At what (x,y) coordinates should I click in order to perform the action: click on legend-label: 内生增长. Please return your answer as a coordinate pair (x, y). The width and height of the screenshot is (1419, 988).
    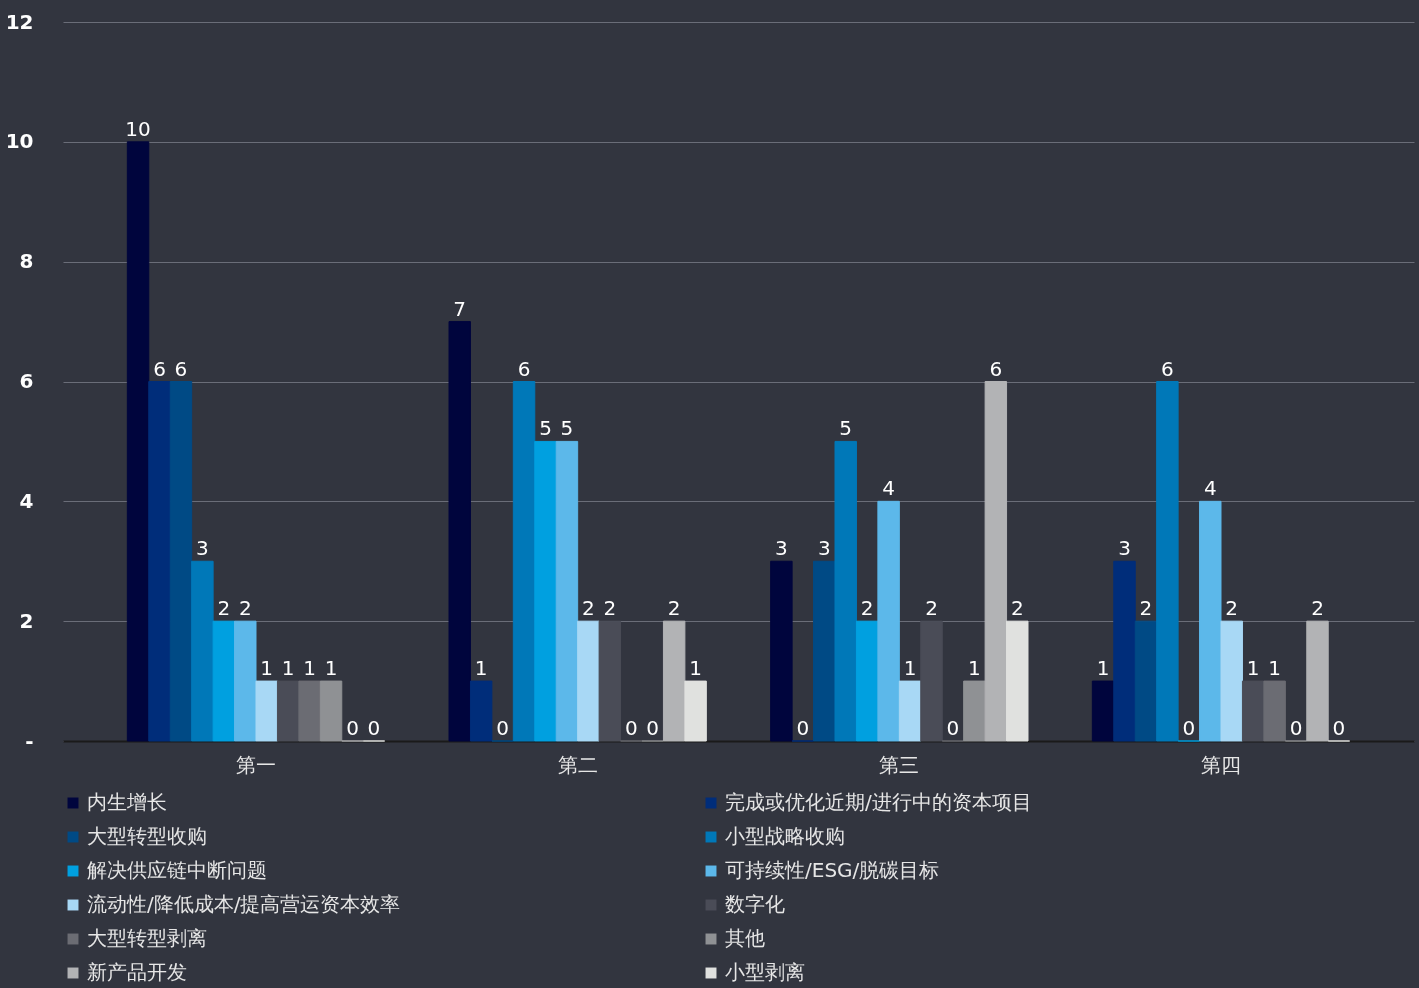
    Looking at the image, I should click on (127, 802).